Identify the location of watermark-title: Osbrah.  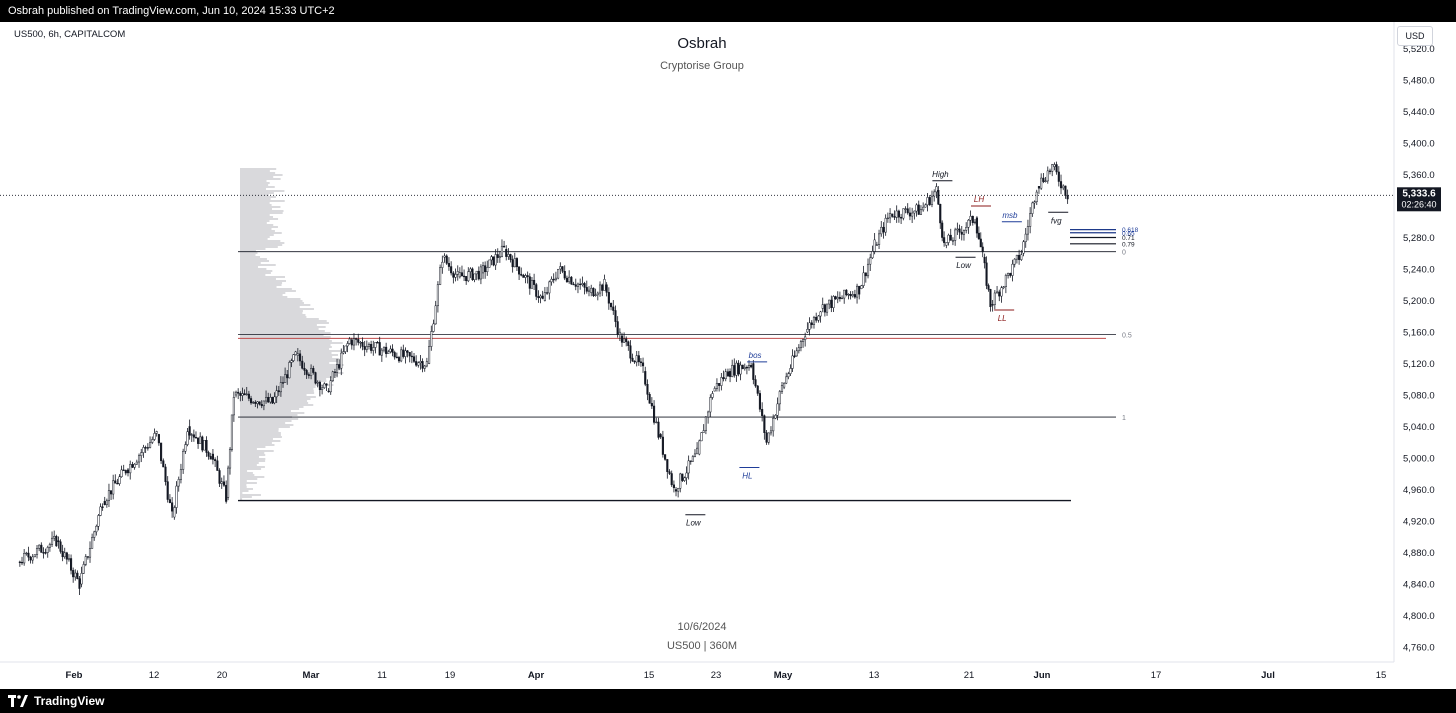
(701, 43).